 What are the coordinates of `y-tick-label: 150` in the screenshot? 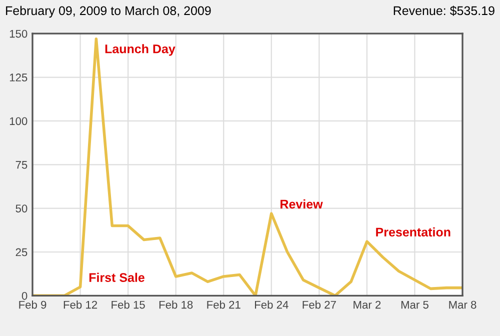 It's located at (19, 34).